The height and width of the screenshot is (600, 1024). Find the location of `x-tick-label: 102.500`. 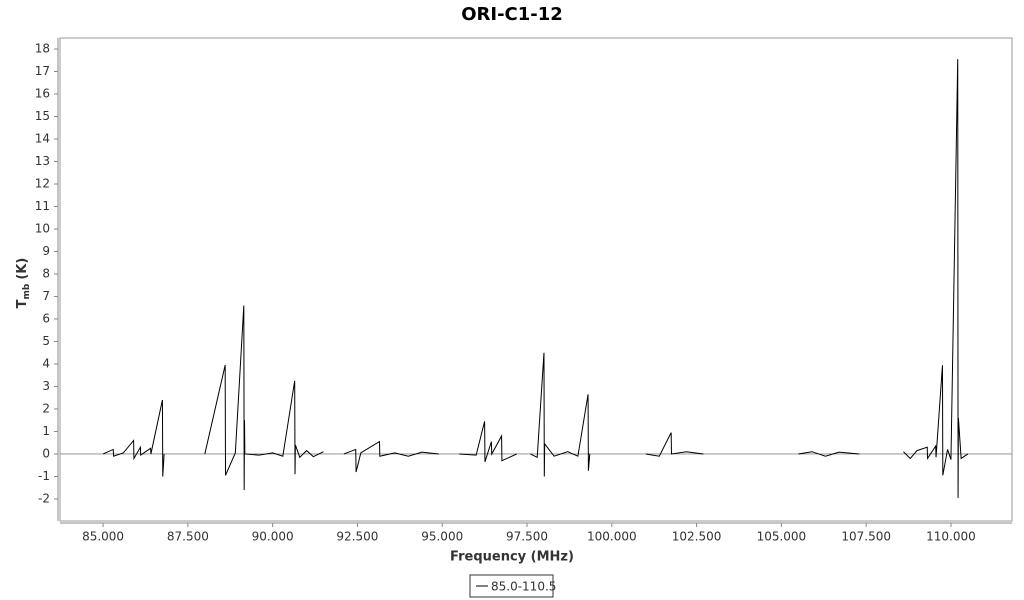

x-tick-label: 102.500 is located at coordinates (697, 537).